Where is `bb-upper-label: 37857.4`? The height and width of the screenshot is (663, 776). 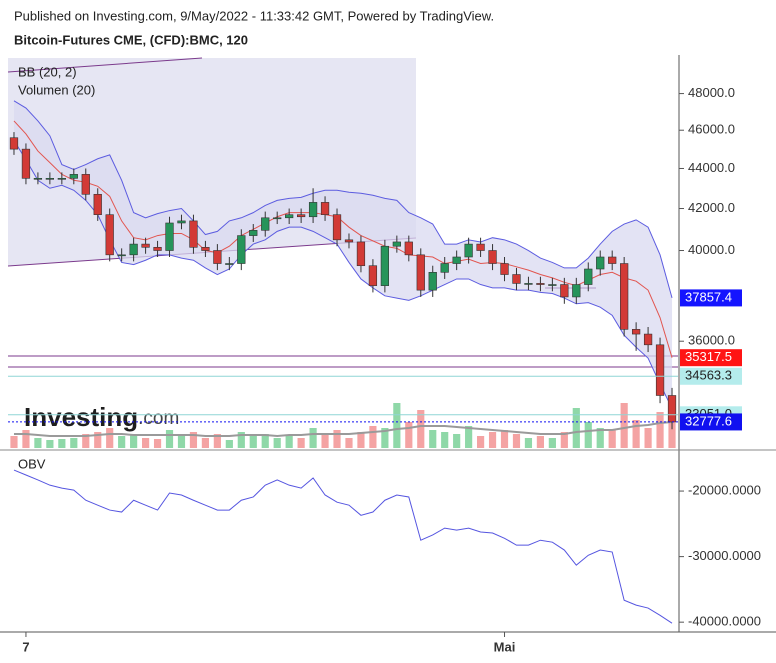
bb-upper-label: 37857.4 is located at coordinates (708, 296).